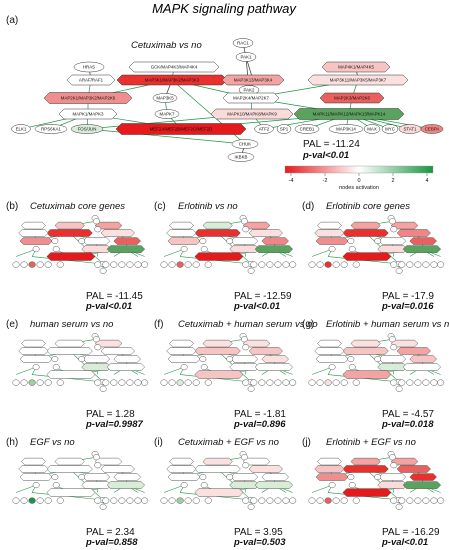  I want to click on panel-nodes, so click(228, 362).